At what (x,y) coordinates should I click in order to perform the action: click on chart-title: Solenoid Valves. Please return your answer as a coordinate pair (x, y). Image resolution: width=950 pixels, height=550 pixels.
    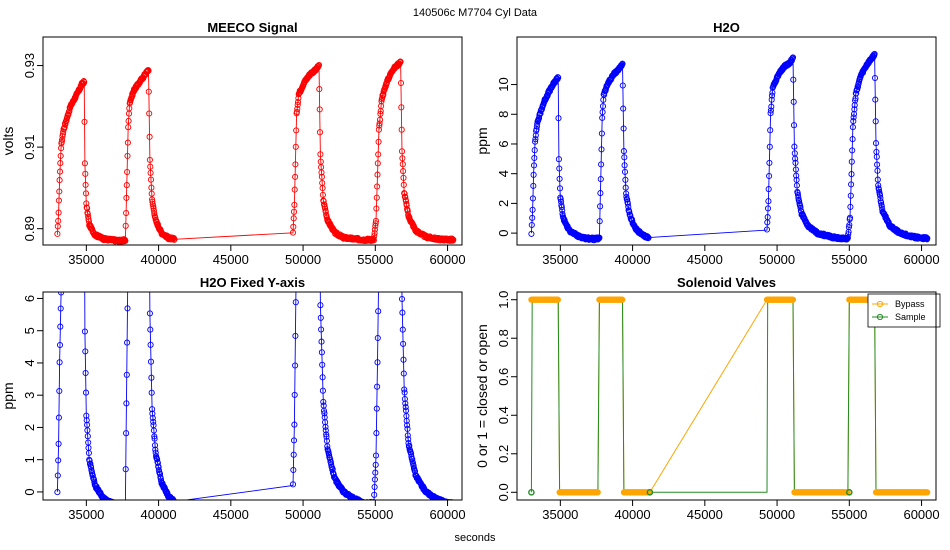
    Looking at the image, I should click on (726, 282).